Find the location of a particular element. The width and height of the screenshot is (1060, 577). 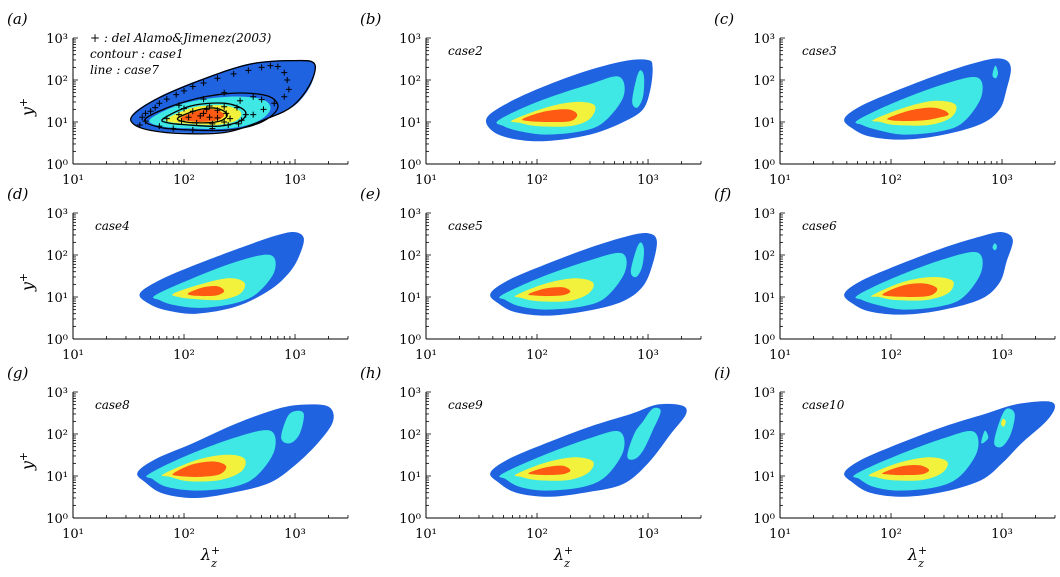

annotation-line: + : del Alamo&Jimenez(2003) is located at coordinates (181, 38).